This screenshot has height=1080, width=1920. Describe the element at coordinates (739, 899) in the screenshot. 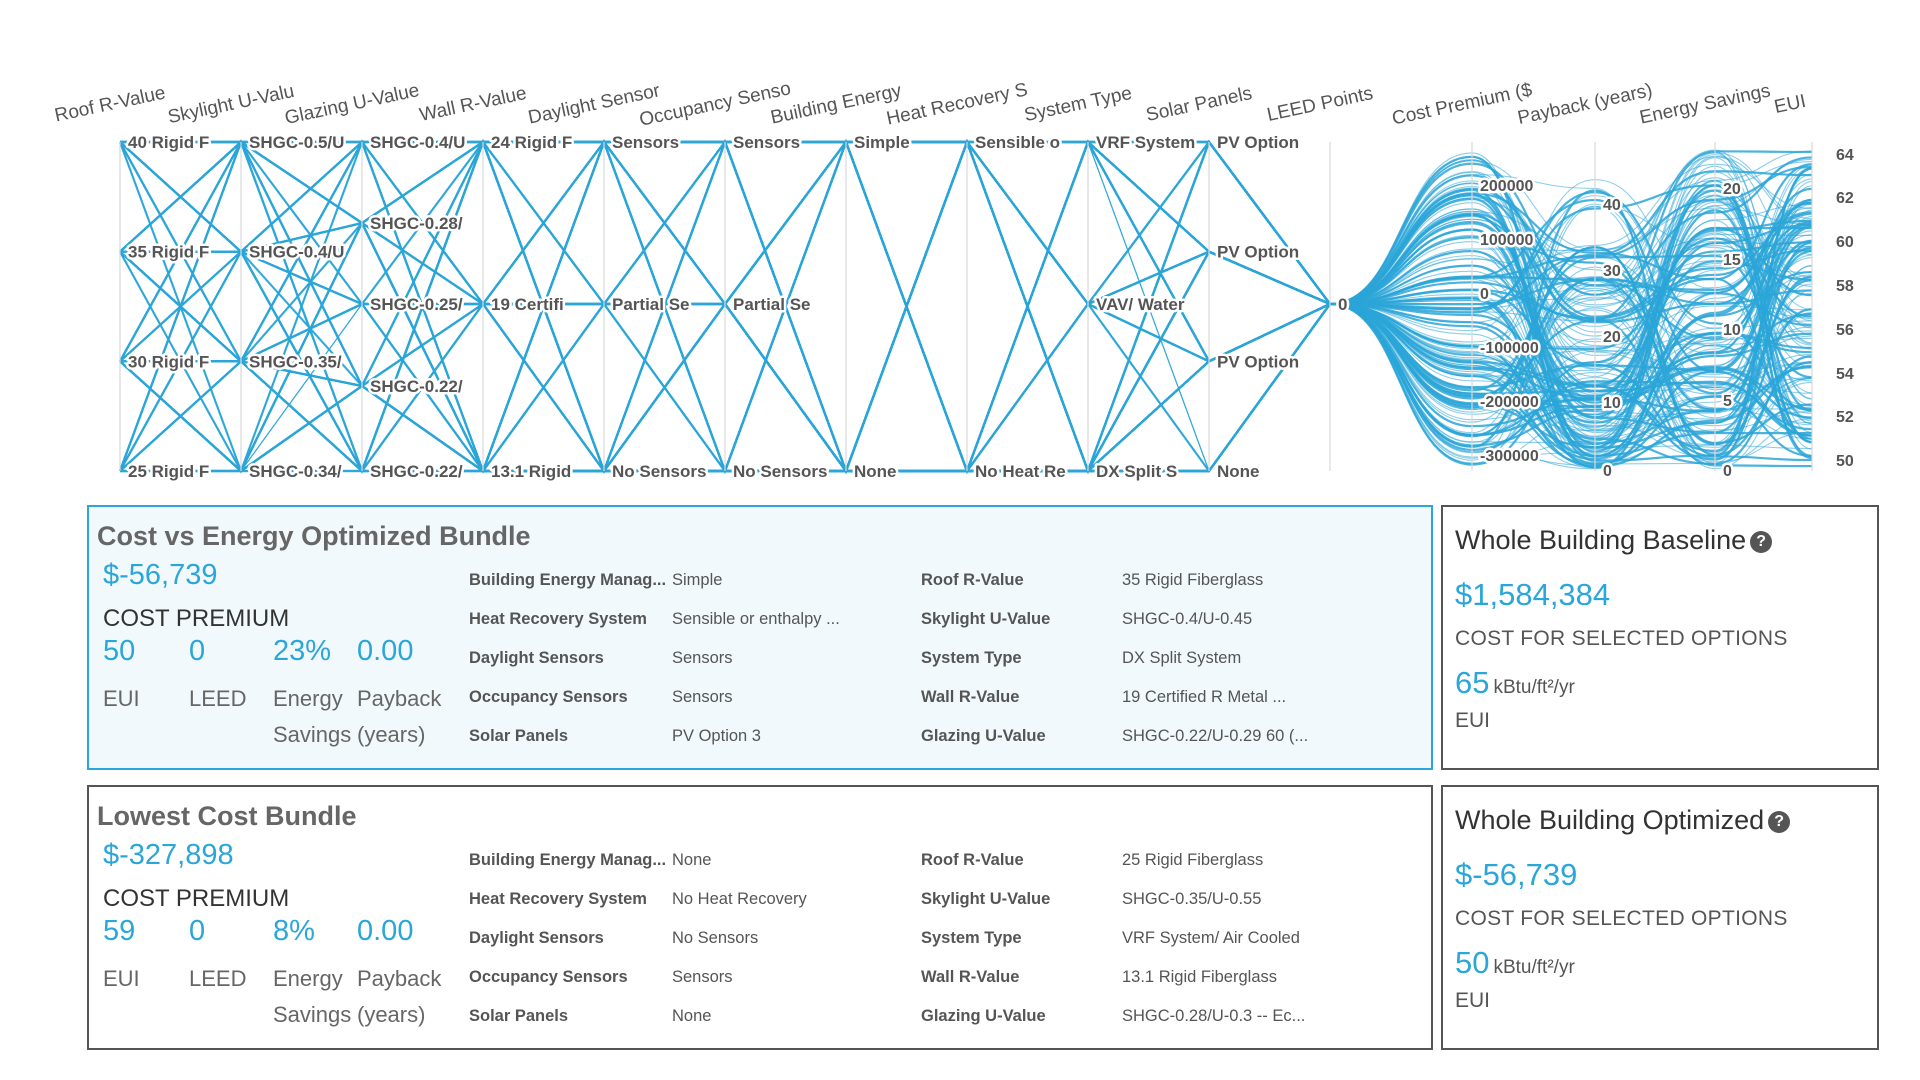

I see `parameter-value: No Heat Recovery` at that location.